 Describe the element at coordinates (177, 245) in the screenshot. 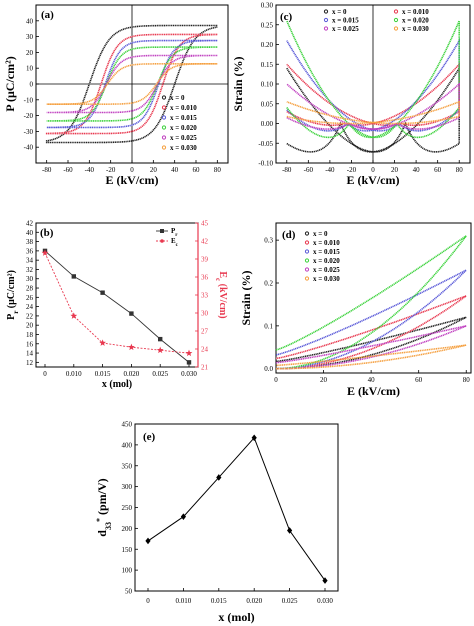

I see `legend-label-ec-sub: c` at that location.